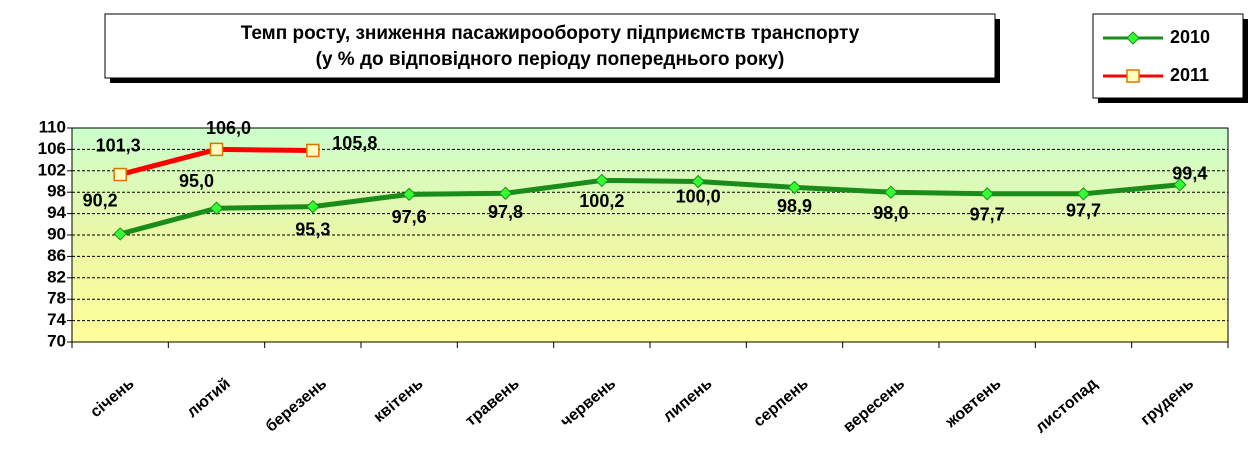 The image size is (1253, 453). Describe the element at coordinates (296, 405) in the screenshot. I see `x-tick-label: березень` at that location.